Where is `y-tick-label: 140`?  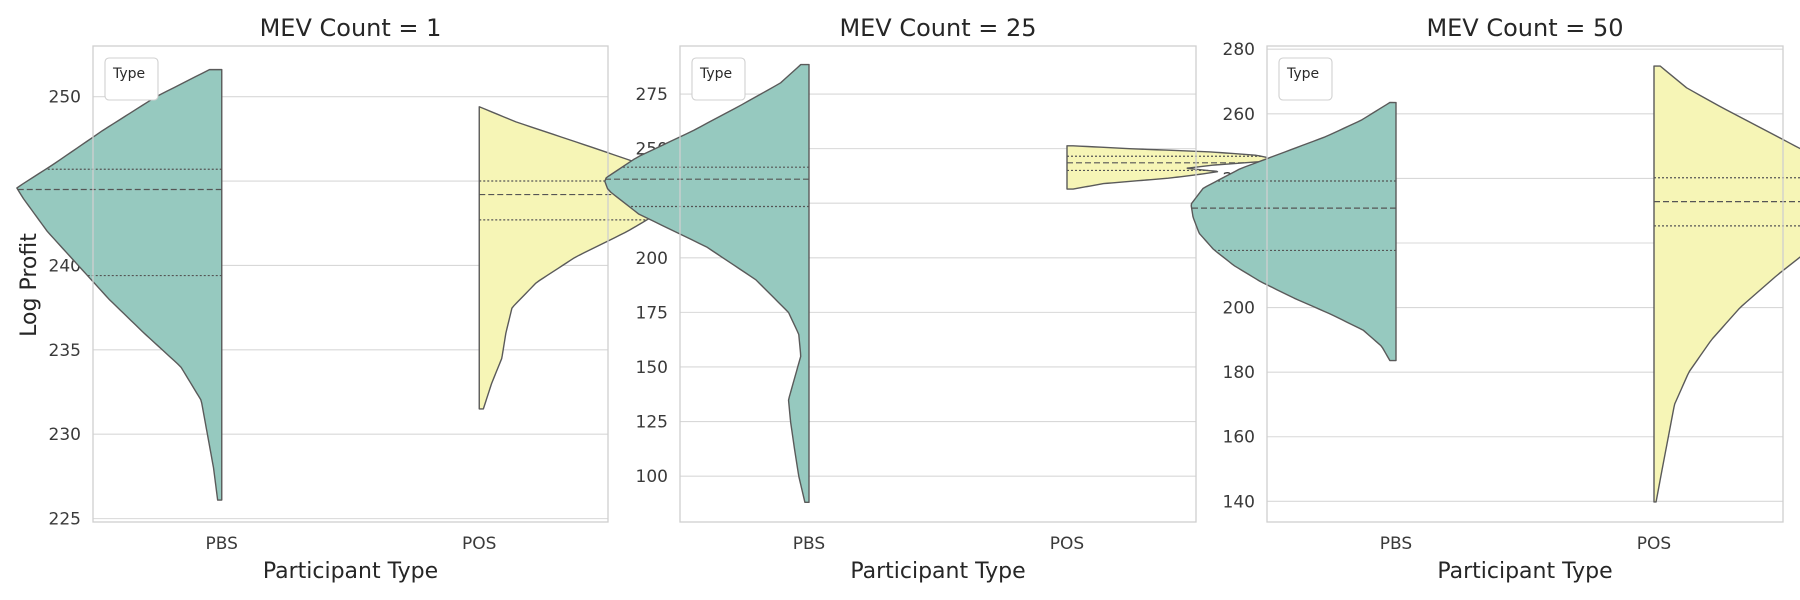 y-tick-label: 140 is located at coordinates (1239, 502).